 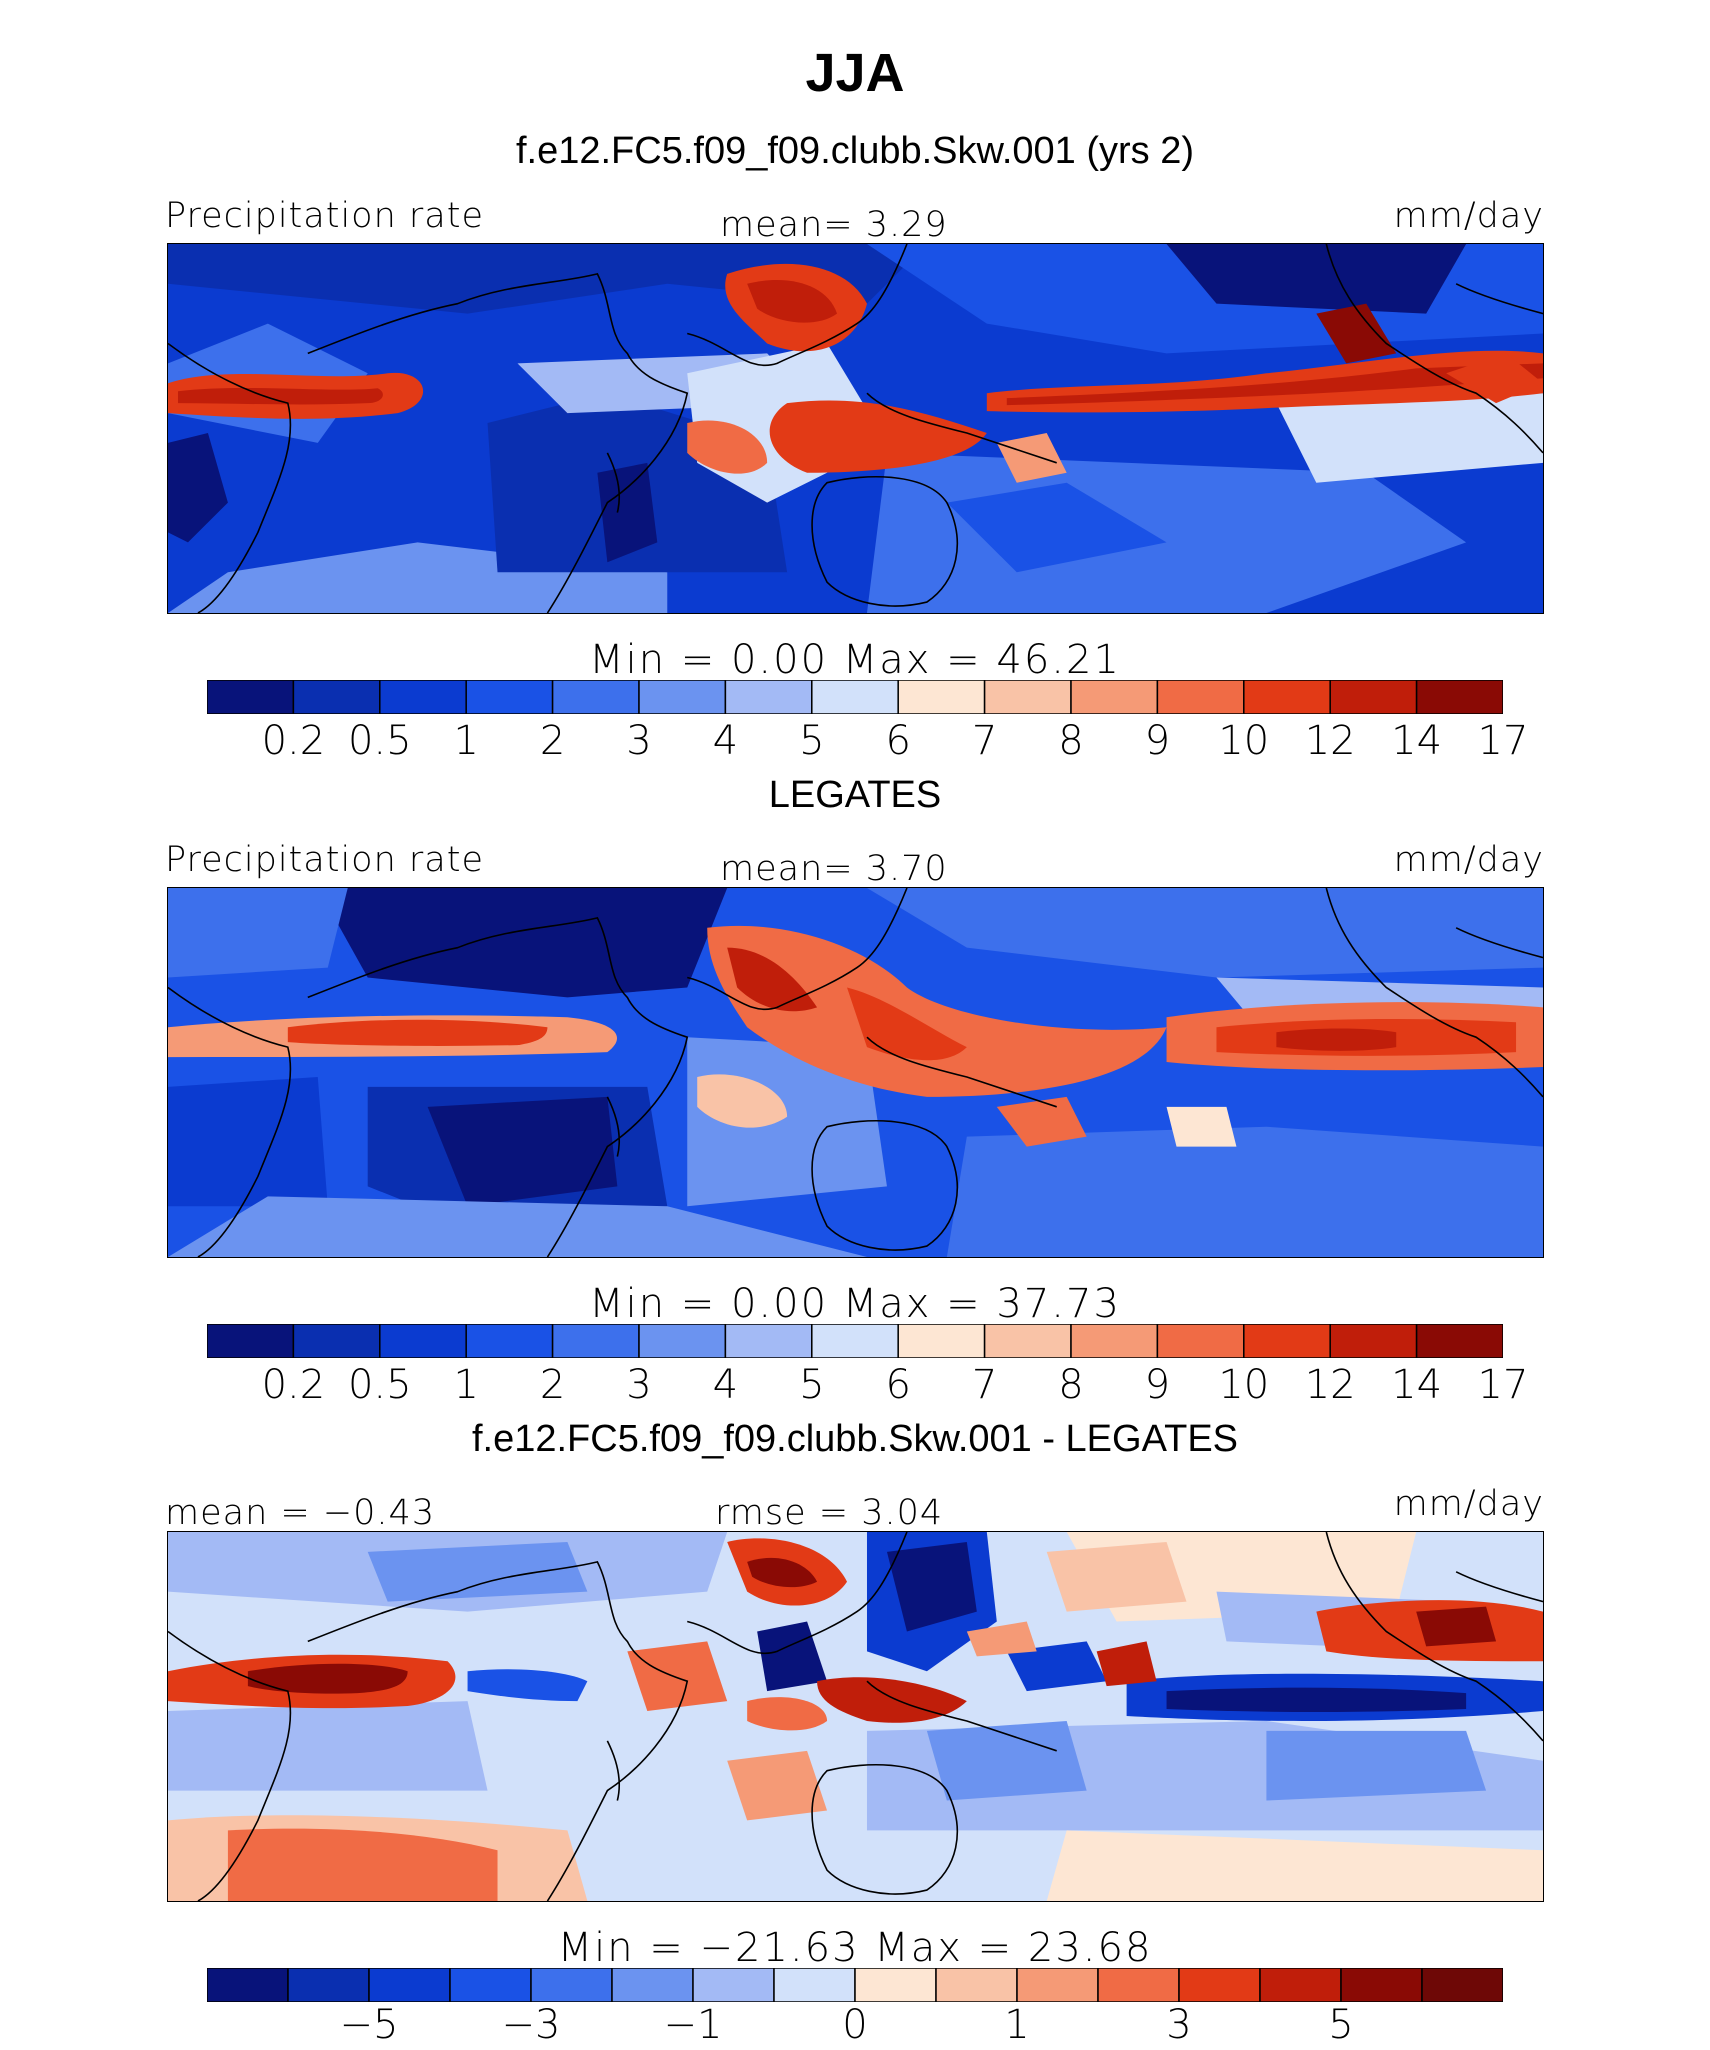 I want to click on panel-2-variable-label: Precipitation rate, so click(x=324, y=860).